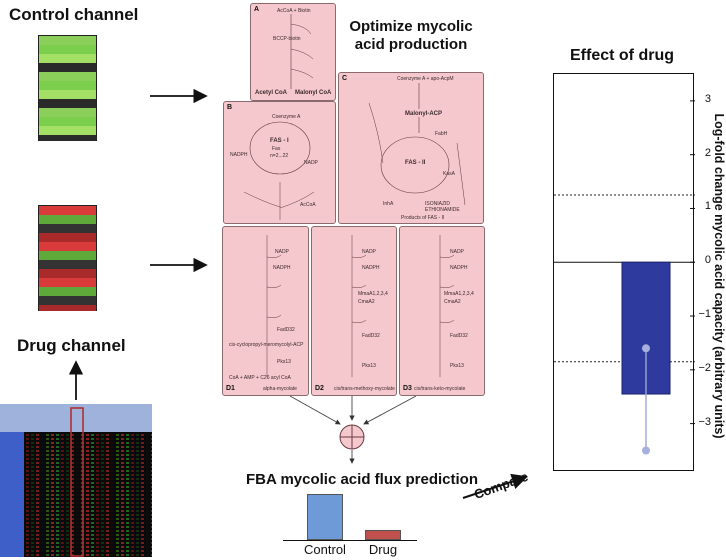 This screenshot has height=560, width=726. Describe the element at coordinates (415, 163) in the screenshot. I see `panel-c-text-3: FAS - II` at that location.